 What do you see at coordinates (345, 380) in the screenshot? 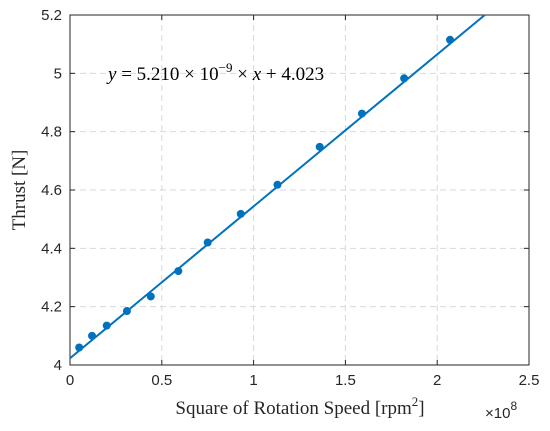
I see `x-tick-label: 1.5` at bounding box center [345, 380].